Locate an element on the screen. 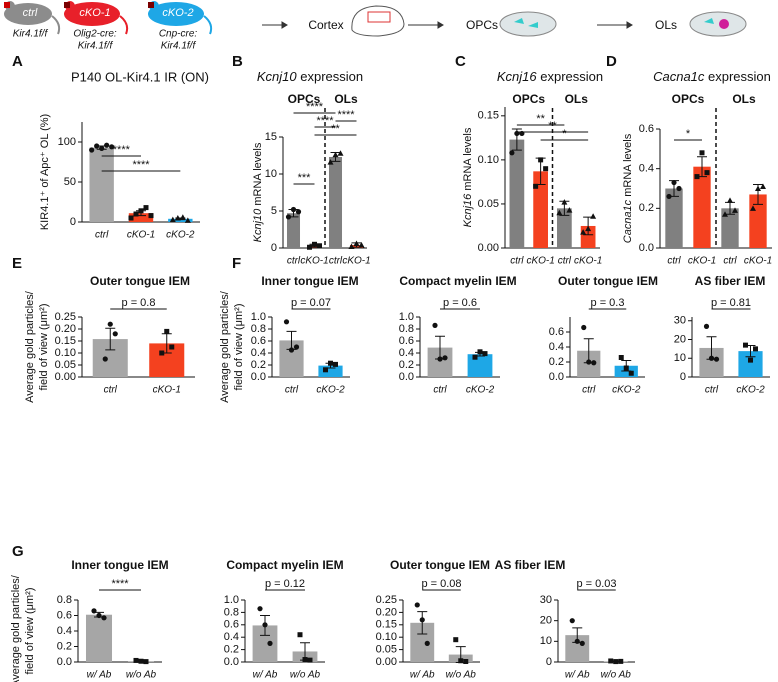 This screenshot has width=778, height=682. chart-title: Inner tongue IEM is located at coordinates (119, 565).